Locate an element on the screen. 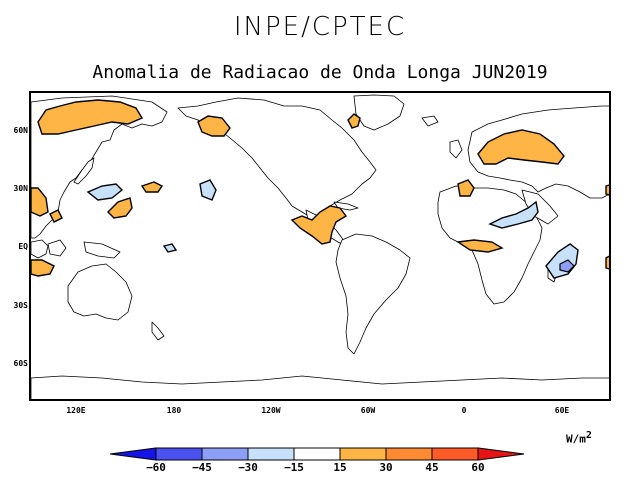  antarctica is located at coordinates (320, 387).